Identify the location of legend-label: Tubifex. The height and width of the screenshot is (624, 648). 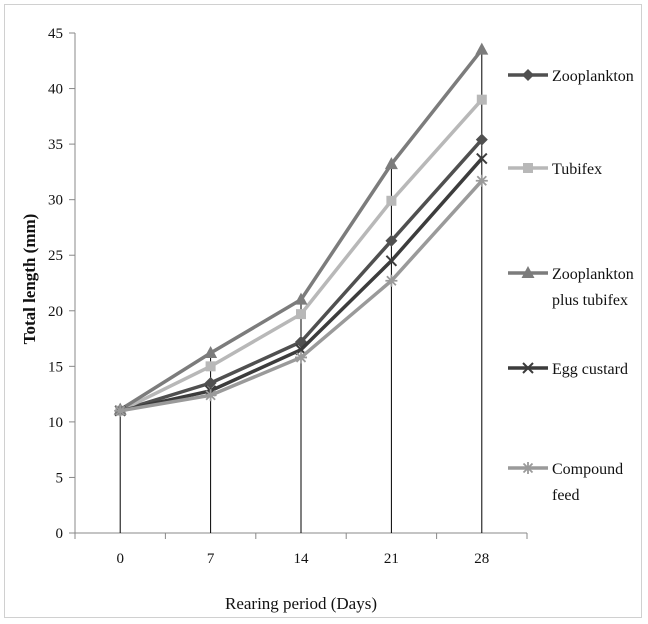
(577, 169).